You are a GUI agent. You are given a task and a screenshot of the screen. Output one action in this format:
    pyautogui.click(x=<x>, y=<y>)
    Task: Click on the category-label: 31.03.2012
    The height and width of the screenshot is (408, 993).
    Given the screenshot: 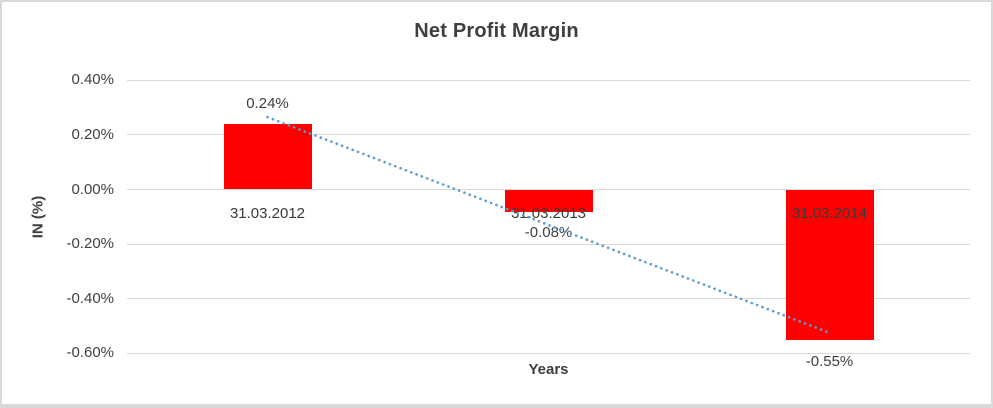 What is the action you would take?
    pyautogui.click(x=267, y=213)
    